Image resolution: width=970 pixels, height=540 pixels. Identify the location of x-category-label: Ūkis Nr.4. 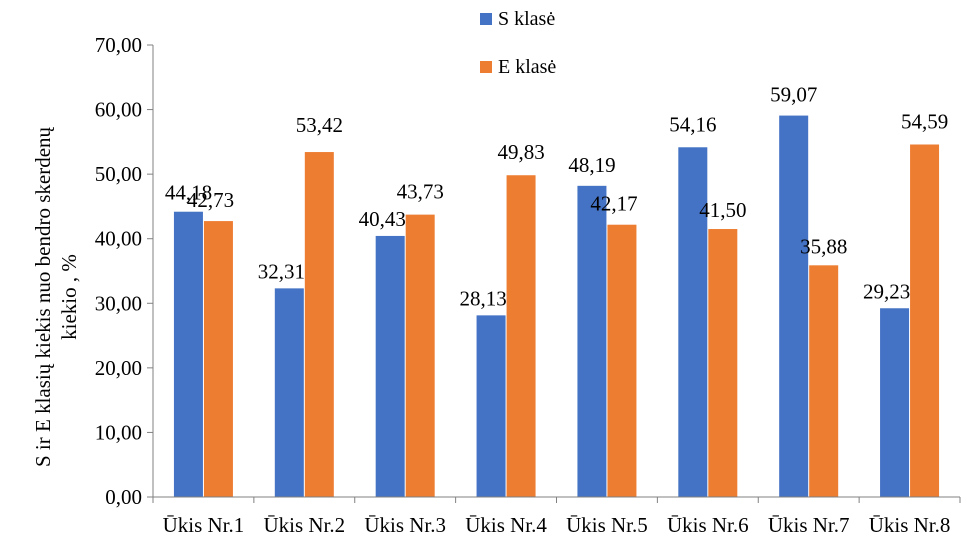
(506, 525).